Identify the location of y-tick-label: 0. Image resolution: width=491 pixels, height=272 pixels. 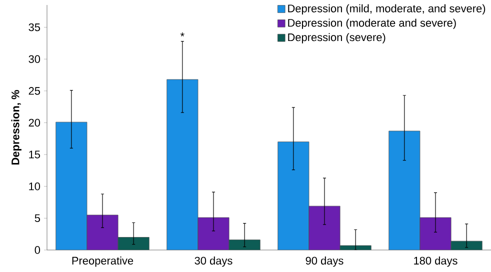
(37, 250).